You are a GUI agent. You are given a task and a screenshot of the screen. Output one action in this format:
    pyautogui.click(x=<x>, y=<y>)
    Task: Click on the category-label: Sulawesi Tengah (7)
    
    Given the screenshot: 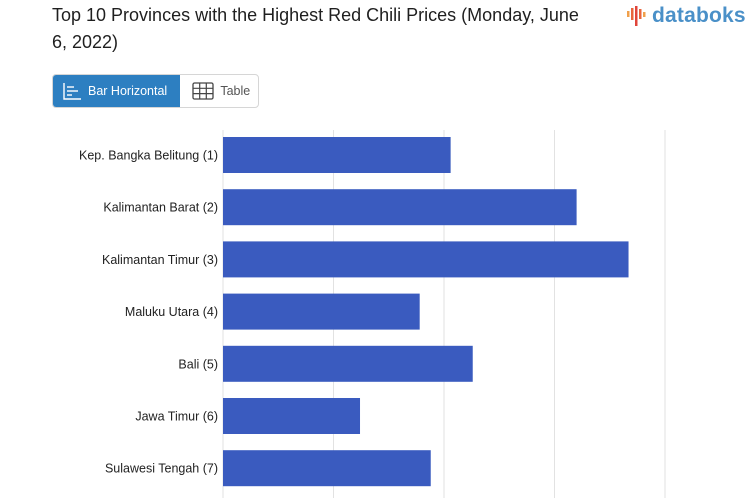 What is the action you would take?
    pyautogui.click(x=161, y=469)
    